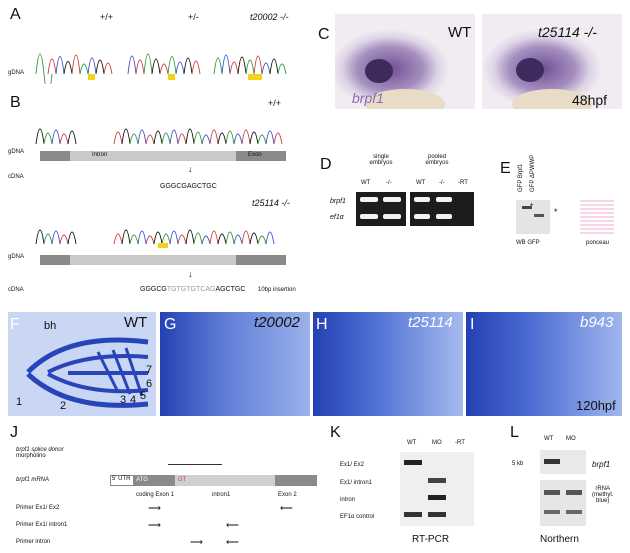 Image resolution: width=630 pixels, height=553 pixels. I want to click on genotype-wt-b: +/+, so click(275, 103).